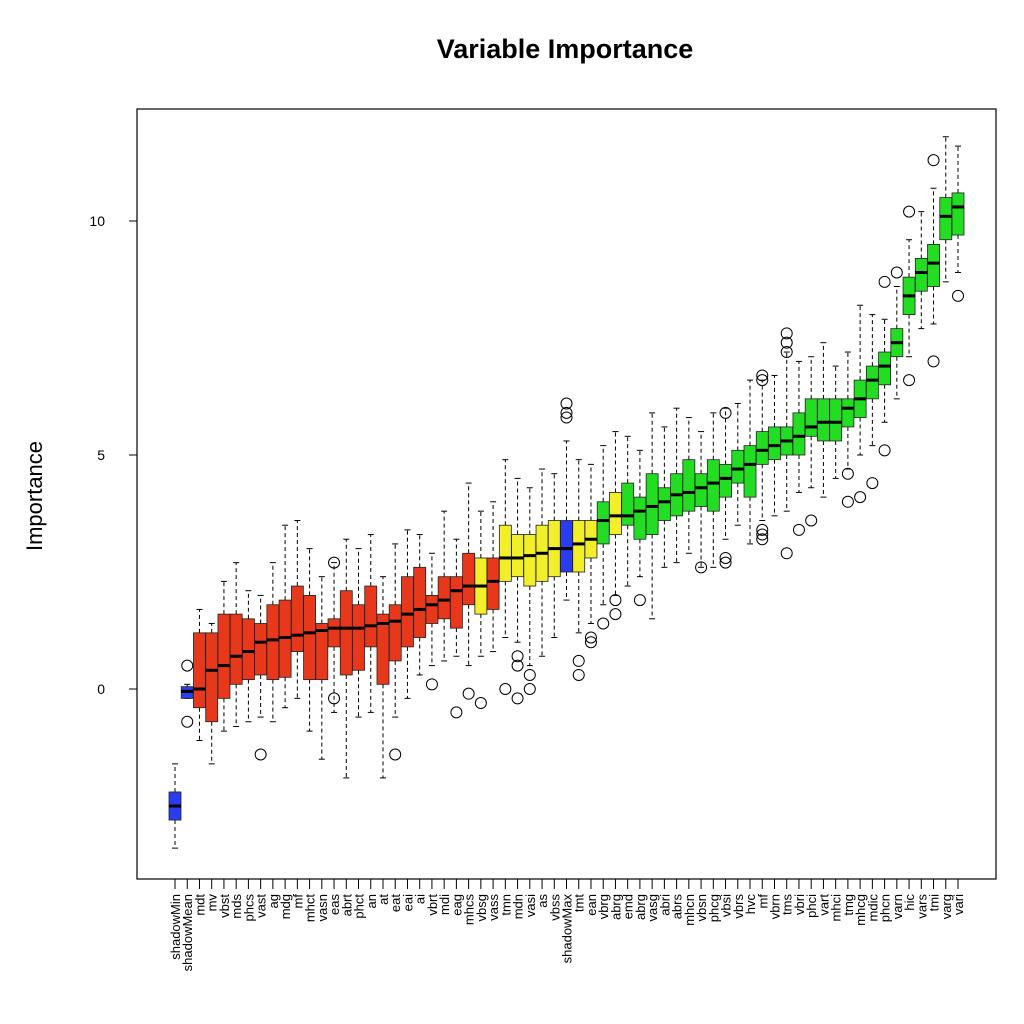 This screenshot has height=1024, width=1024. What do you see at coordinates (774, 906) in the screenshot?
I see `x-tick-label: vbrn` at bounding box center [774, 906].